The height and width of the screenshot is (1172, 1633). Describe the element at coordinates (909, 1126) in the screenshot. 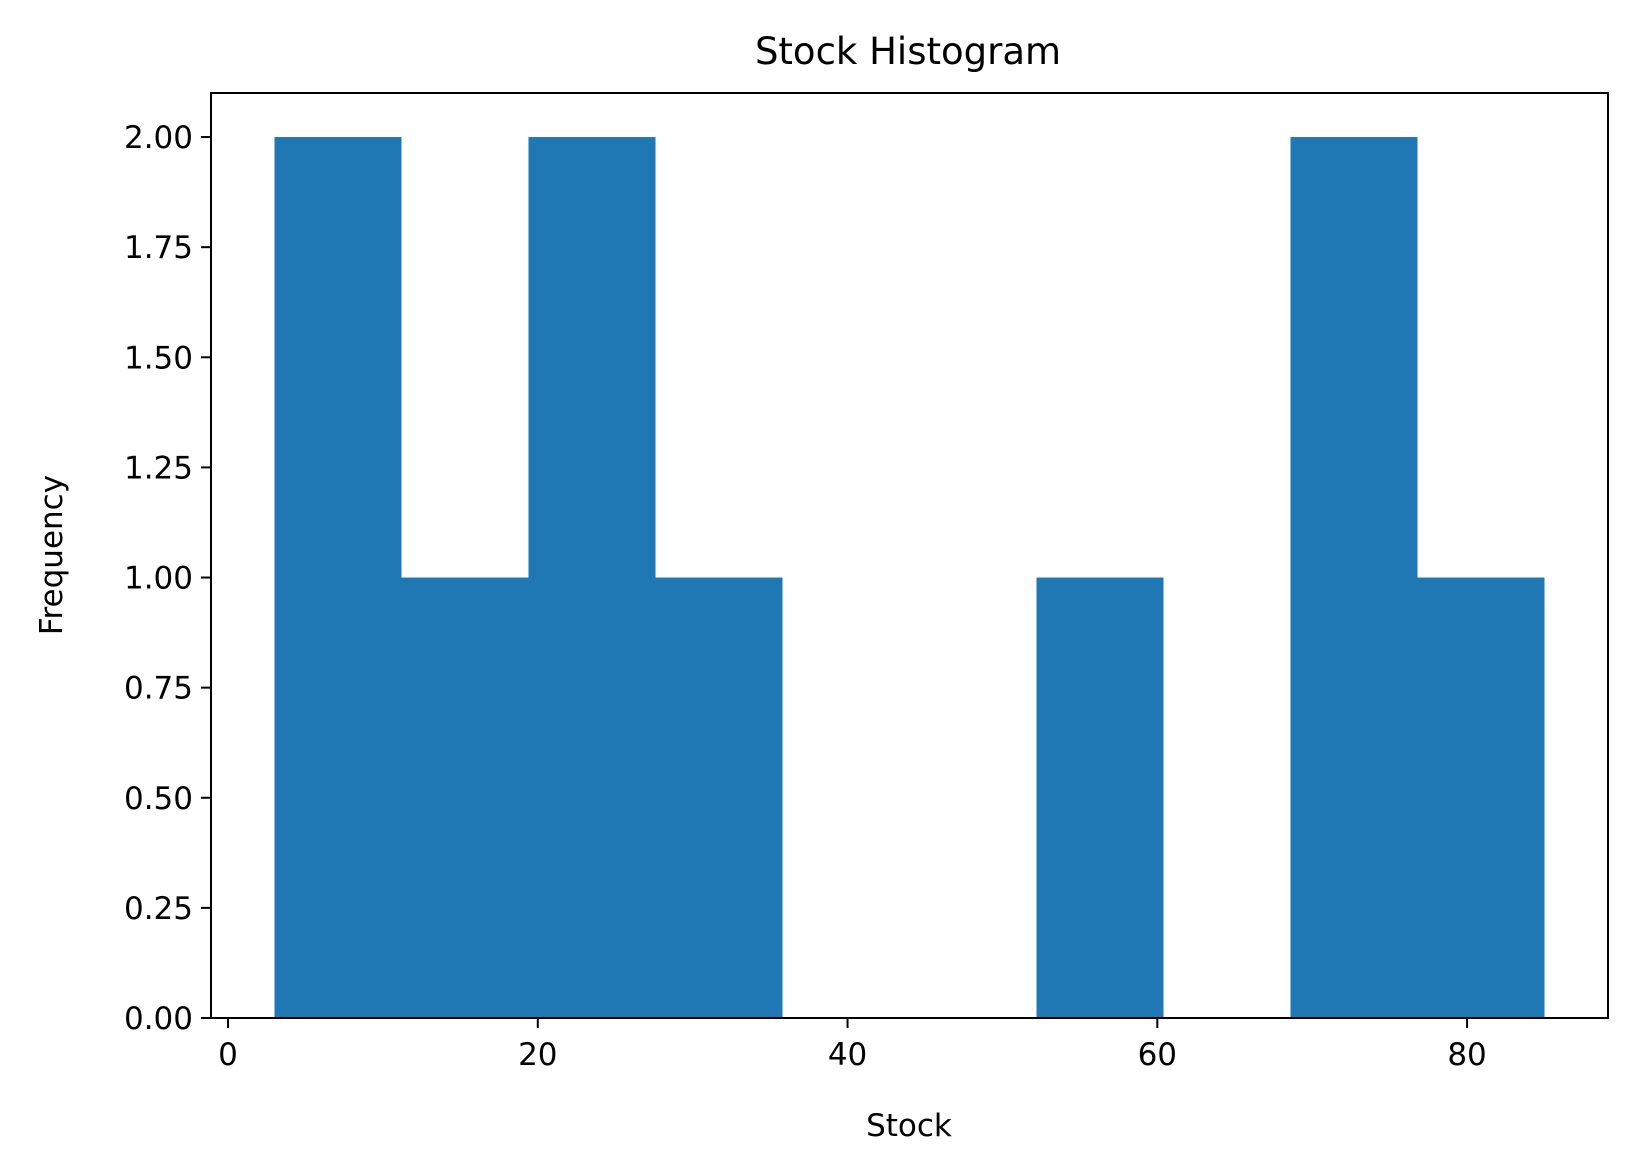

I see `x-axis-label: Stock` at that location.